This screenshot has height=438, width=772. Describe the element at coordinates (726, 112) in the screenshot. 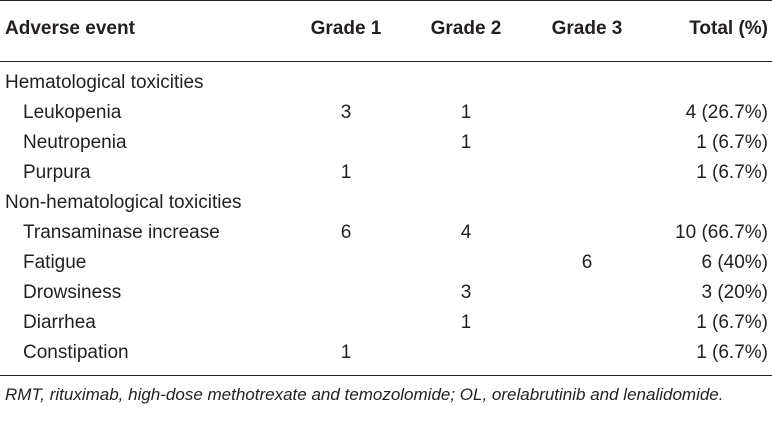

I see `row-total: 4 (26.7%)` at that location.